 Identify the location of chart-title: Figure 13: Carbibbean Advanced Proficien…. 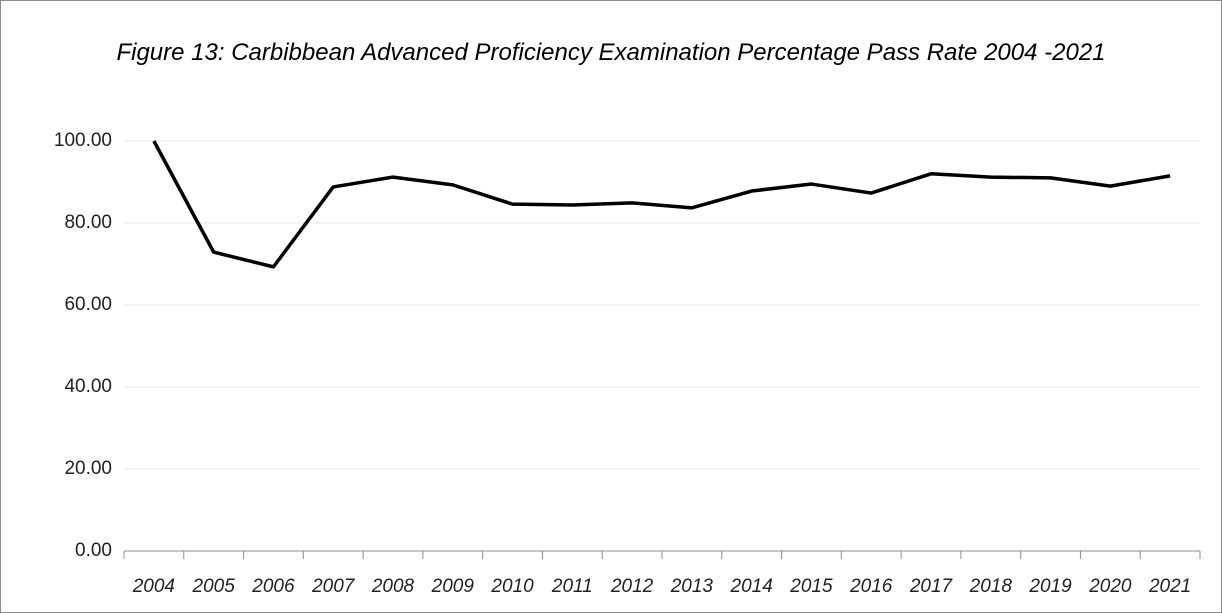
(611, 52).